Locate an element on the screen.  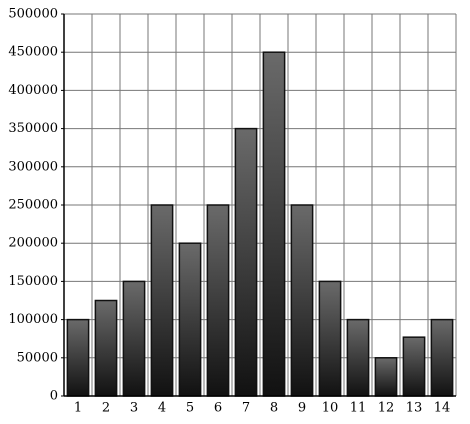
y-tick-label: 50000 is located at coordinates (37, 357).